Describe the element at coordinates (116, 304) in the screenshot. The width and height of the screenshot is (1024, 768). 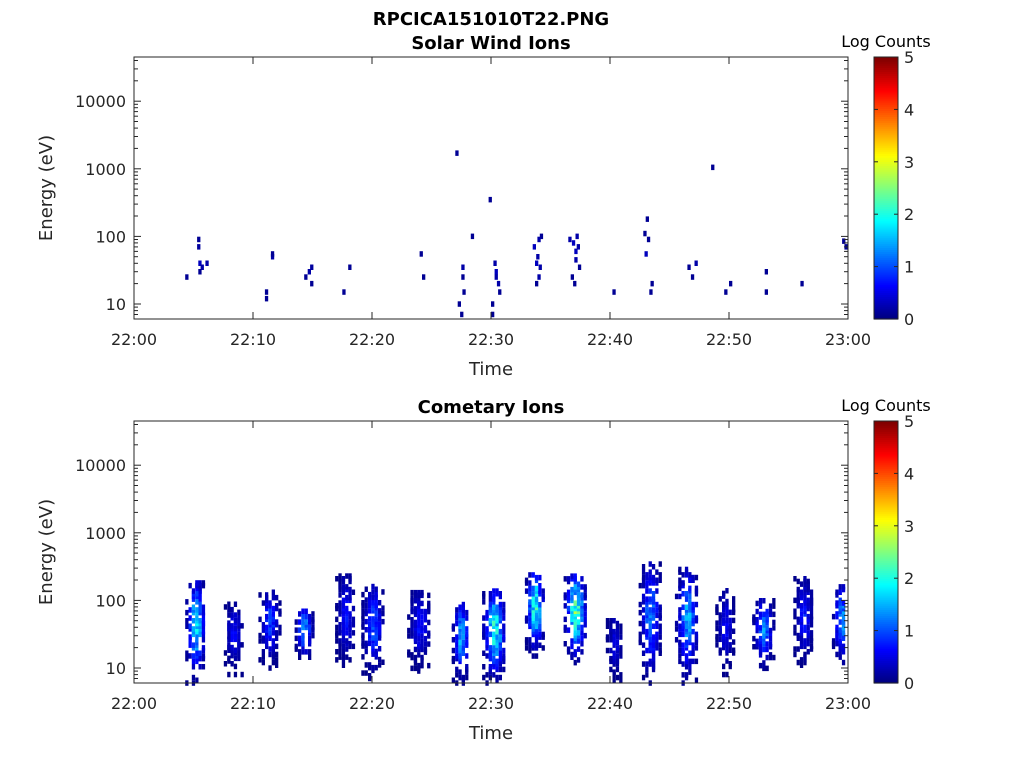
I see `solar-wind-y-tick-label: 10` at that location.